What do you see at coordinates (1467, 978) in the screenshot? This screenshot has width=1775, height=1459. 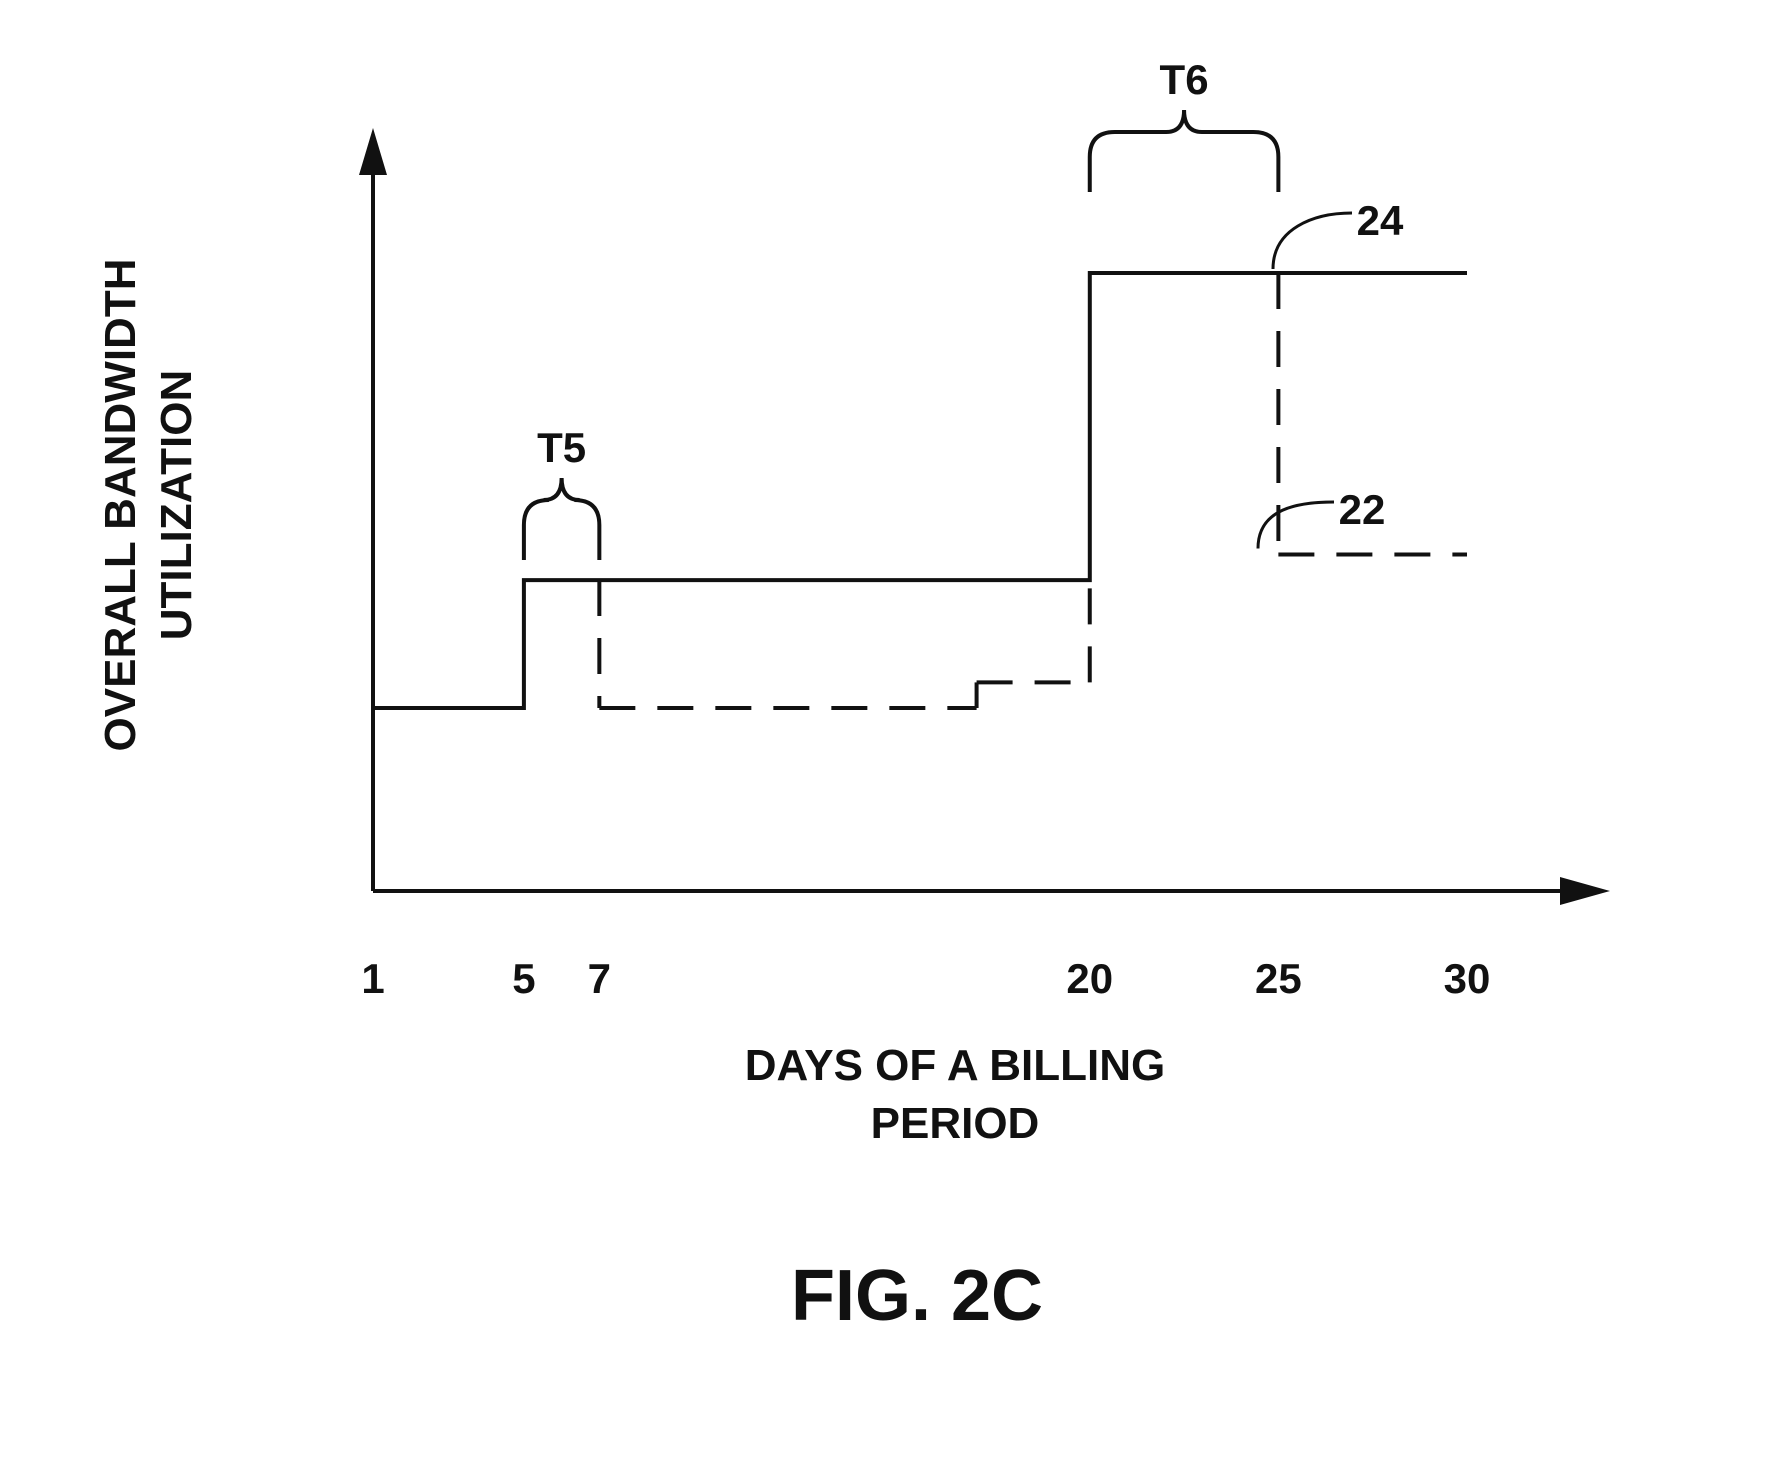 I see `x-tick-label-30: 30` at bounding box center [1467, 978].